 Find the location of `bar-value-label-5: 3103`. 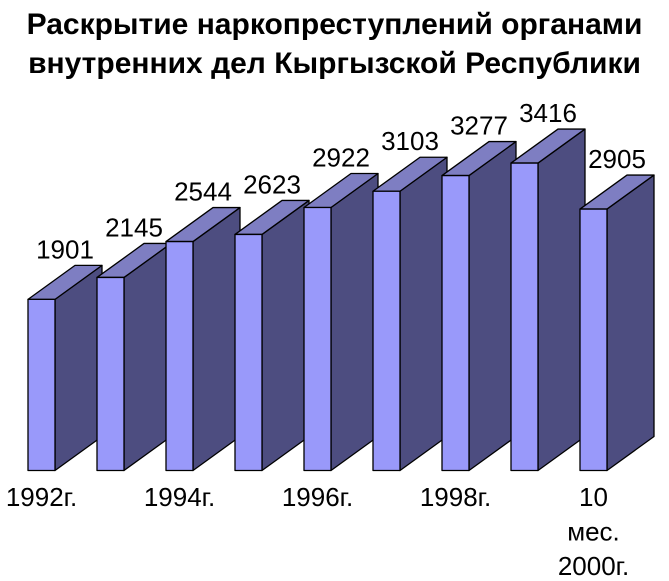

bar-value-label-5: 3103 is located at coordinates (410, 141).